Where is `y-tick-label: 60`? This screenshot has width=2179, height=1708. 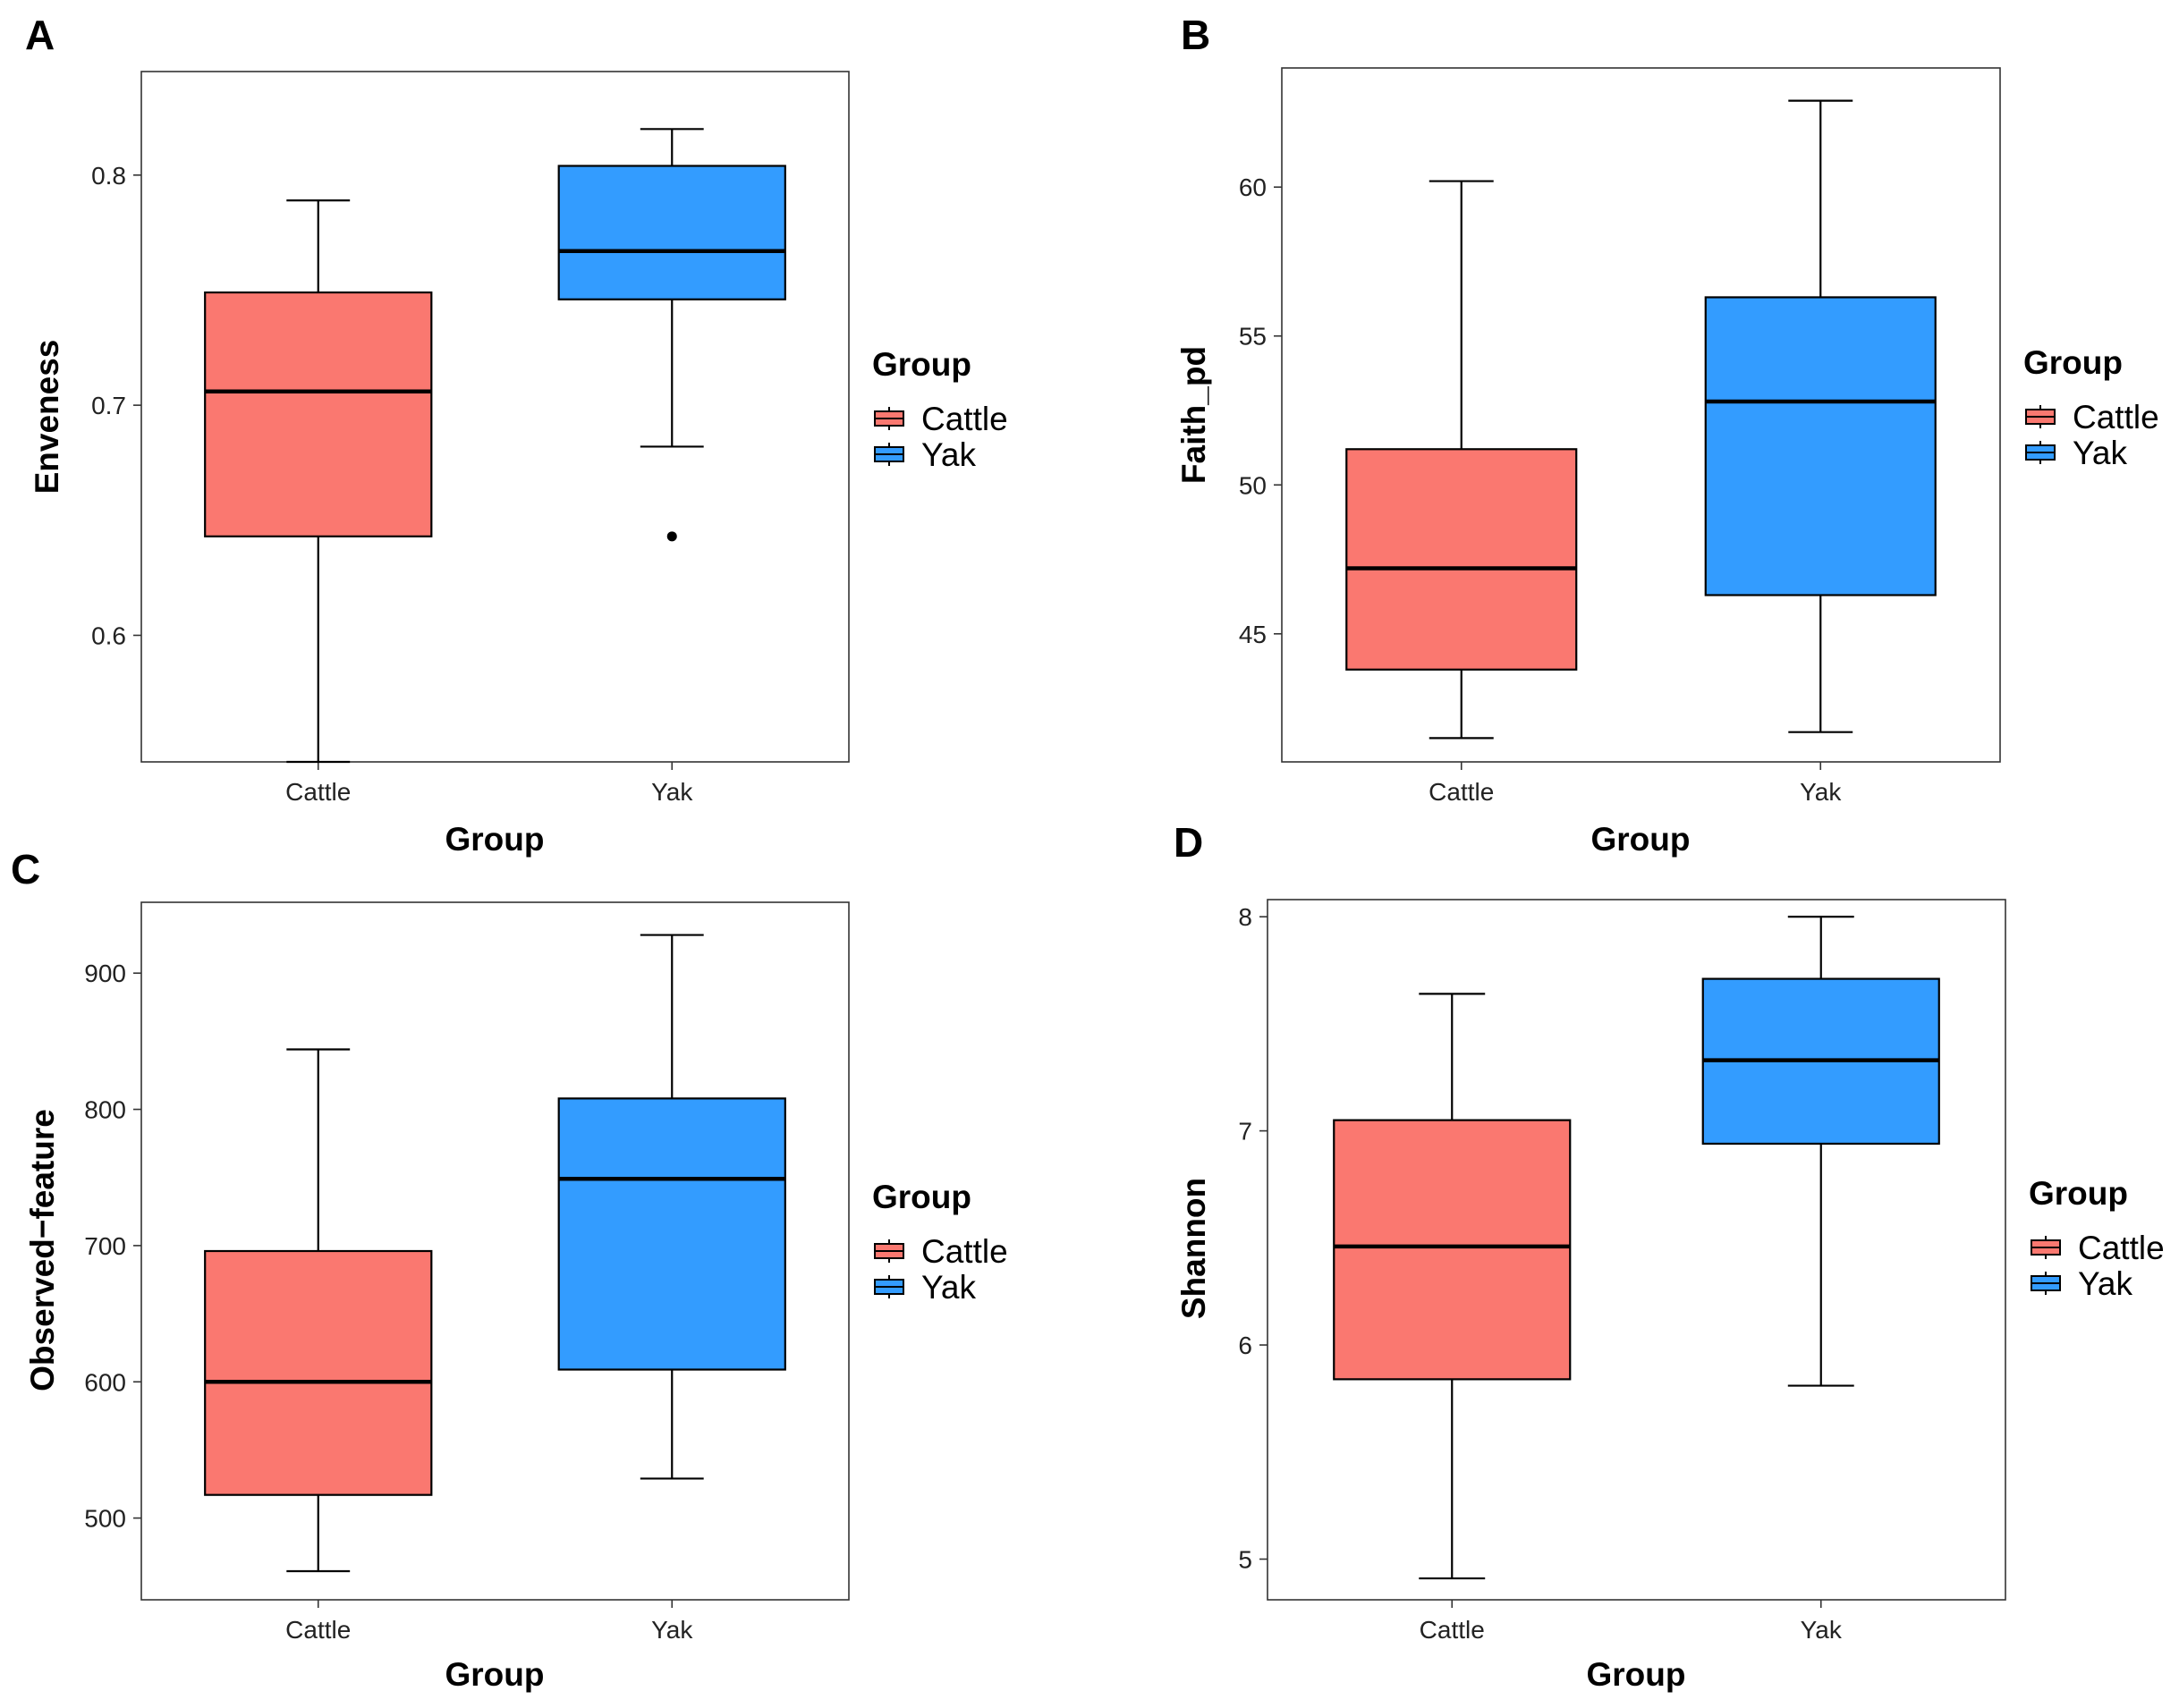
y-tick-label: 60 is located at coordinates (1253, 187).